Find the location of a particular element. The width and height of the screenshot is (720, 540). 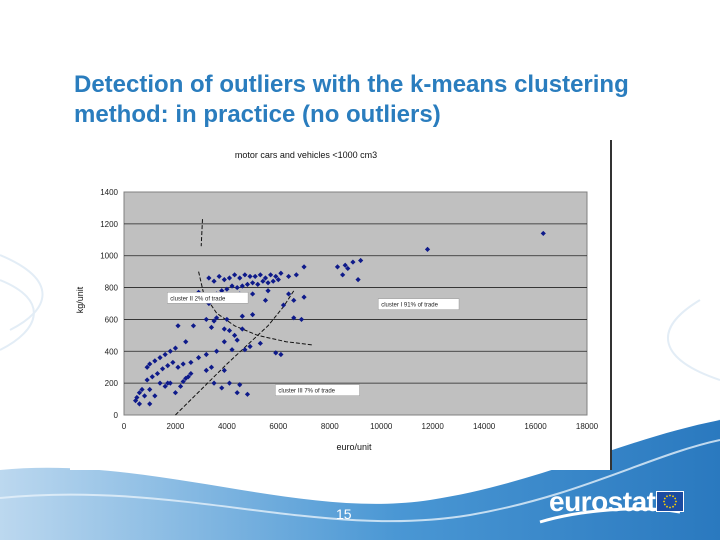

chart-title: motor cars and vehicles <1000 cm3 is located at coordinates (306, 155).